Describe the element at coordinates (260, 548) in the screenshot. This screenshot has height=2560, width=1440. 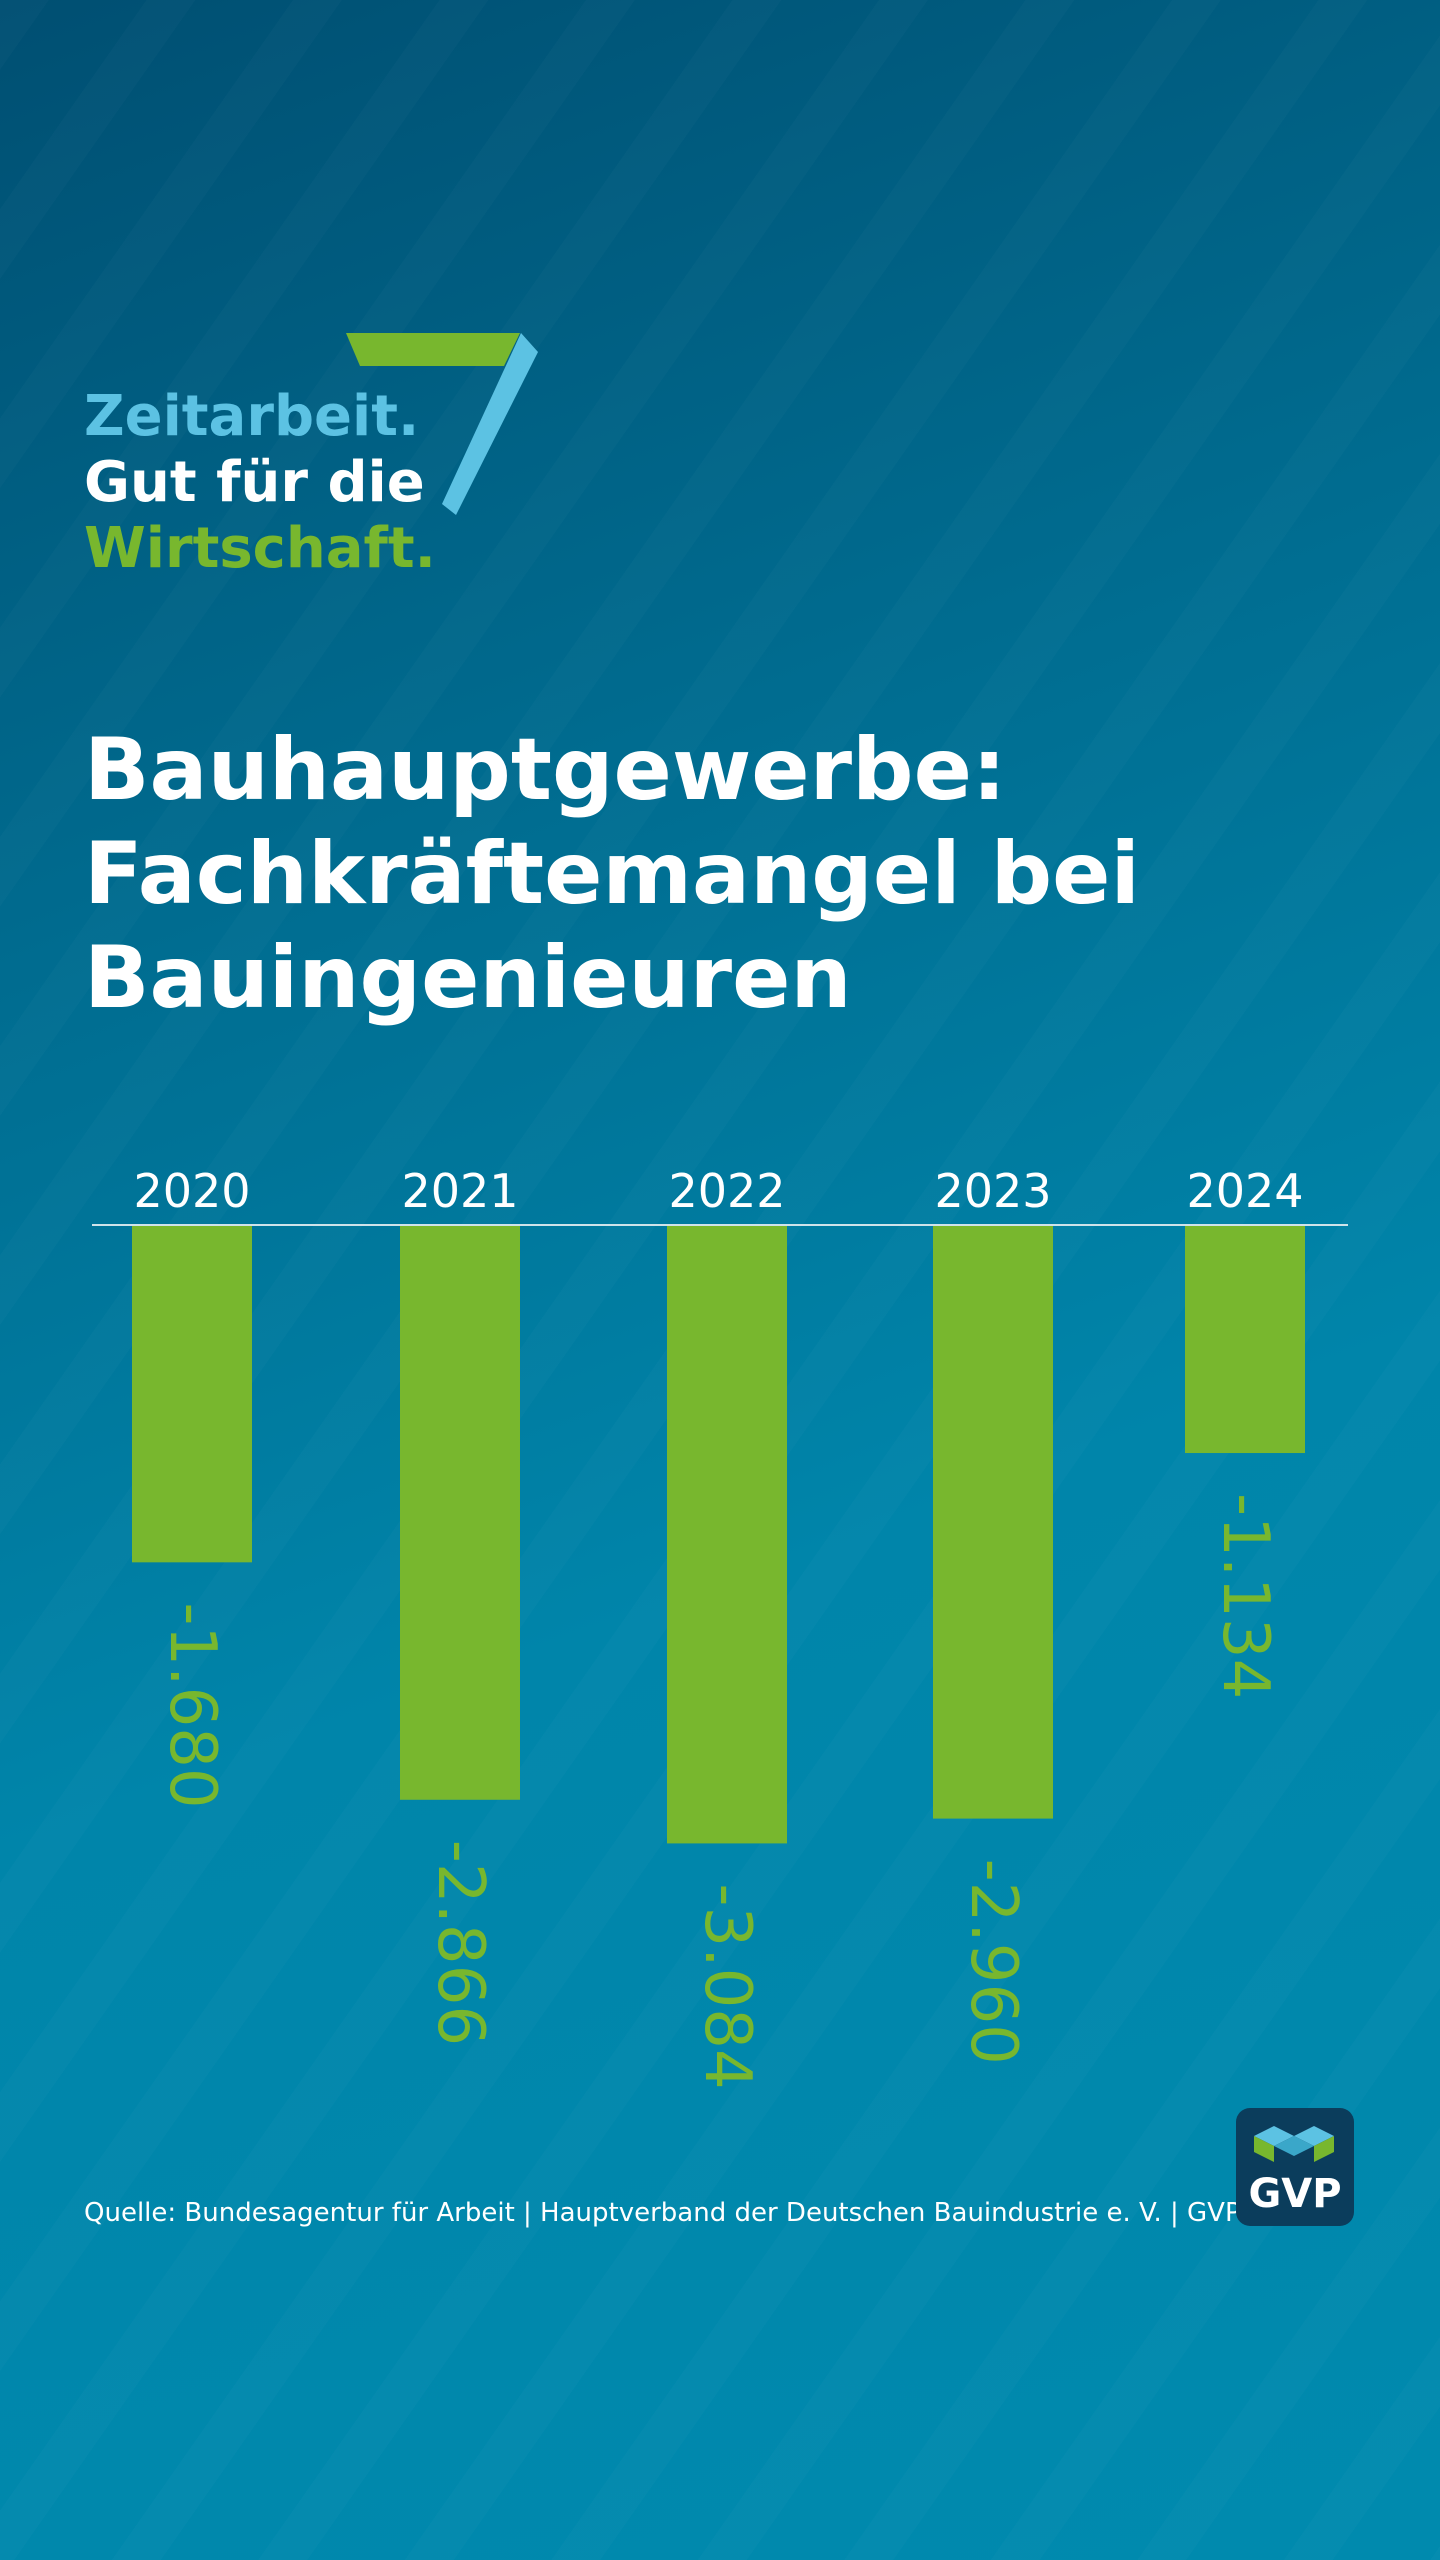
I see `logo-line-wirtschaft: Wirtschaft.` at that location.